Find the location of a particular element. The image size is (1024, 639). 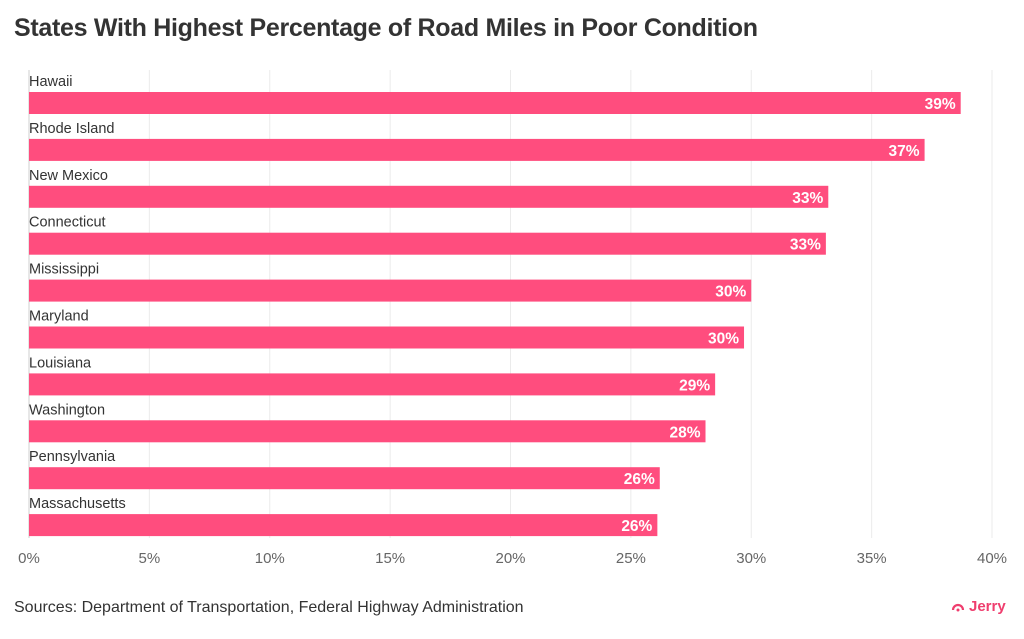

data-label: 28% is located at coordinates (684, 432).